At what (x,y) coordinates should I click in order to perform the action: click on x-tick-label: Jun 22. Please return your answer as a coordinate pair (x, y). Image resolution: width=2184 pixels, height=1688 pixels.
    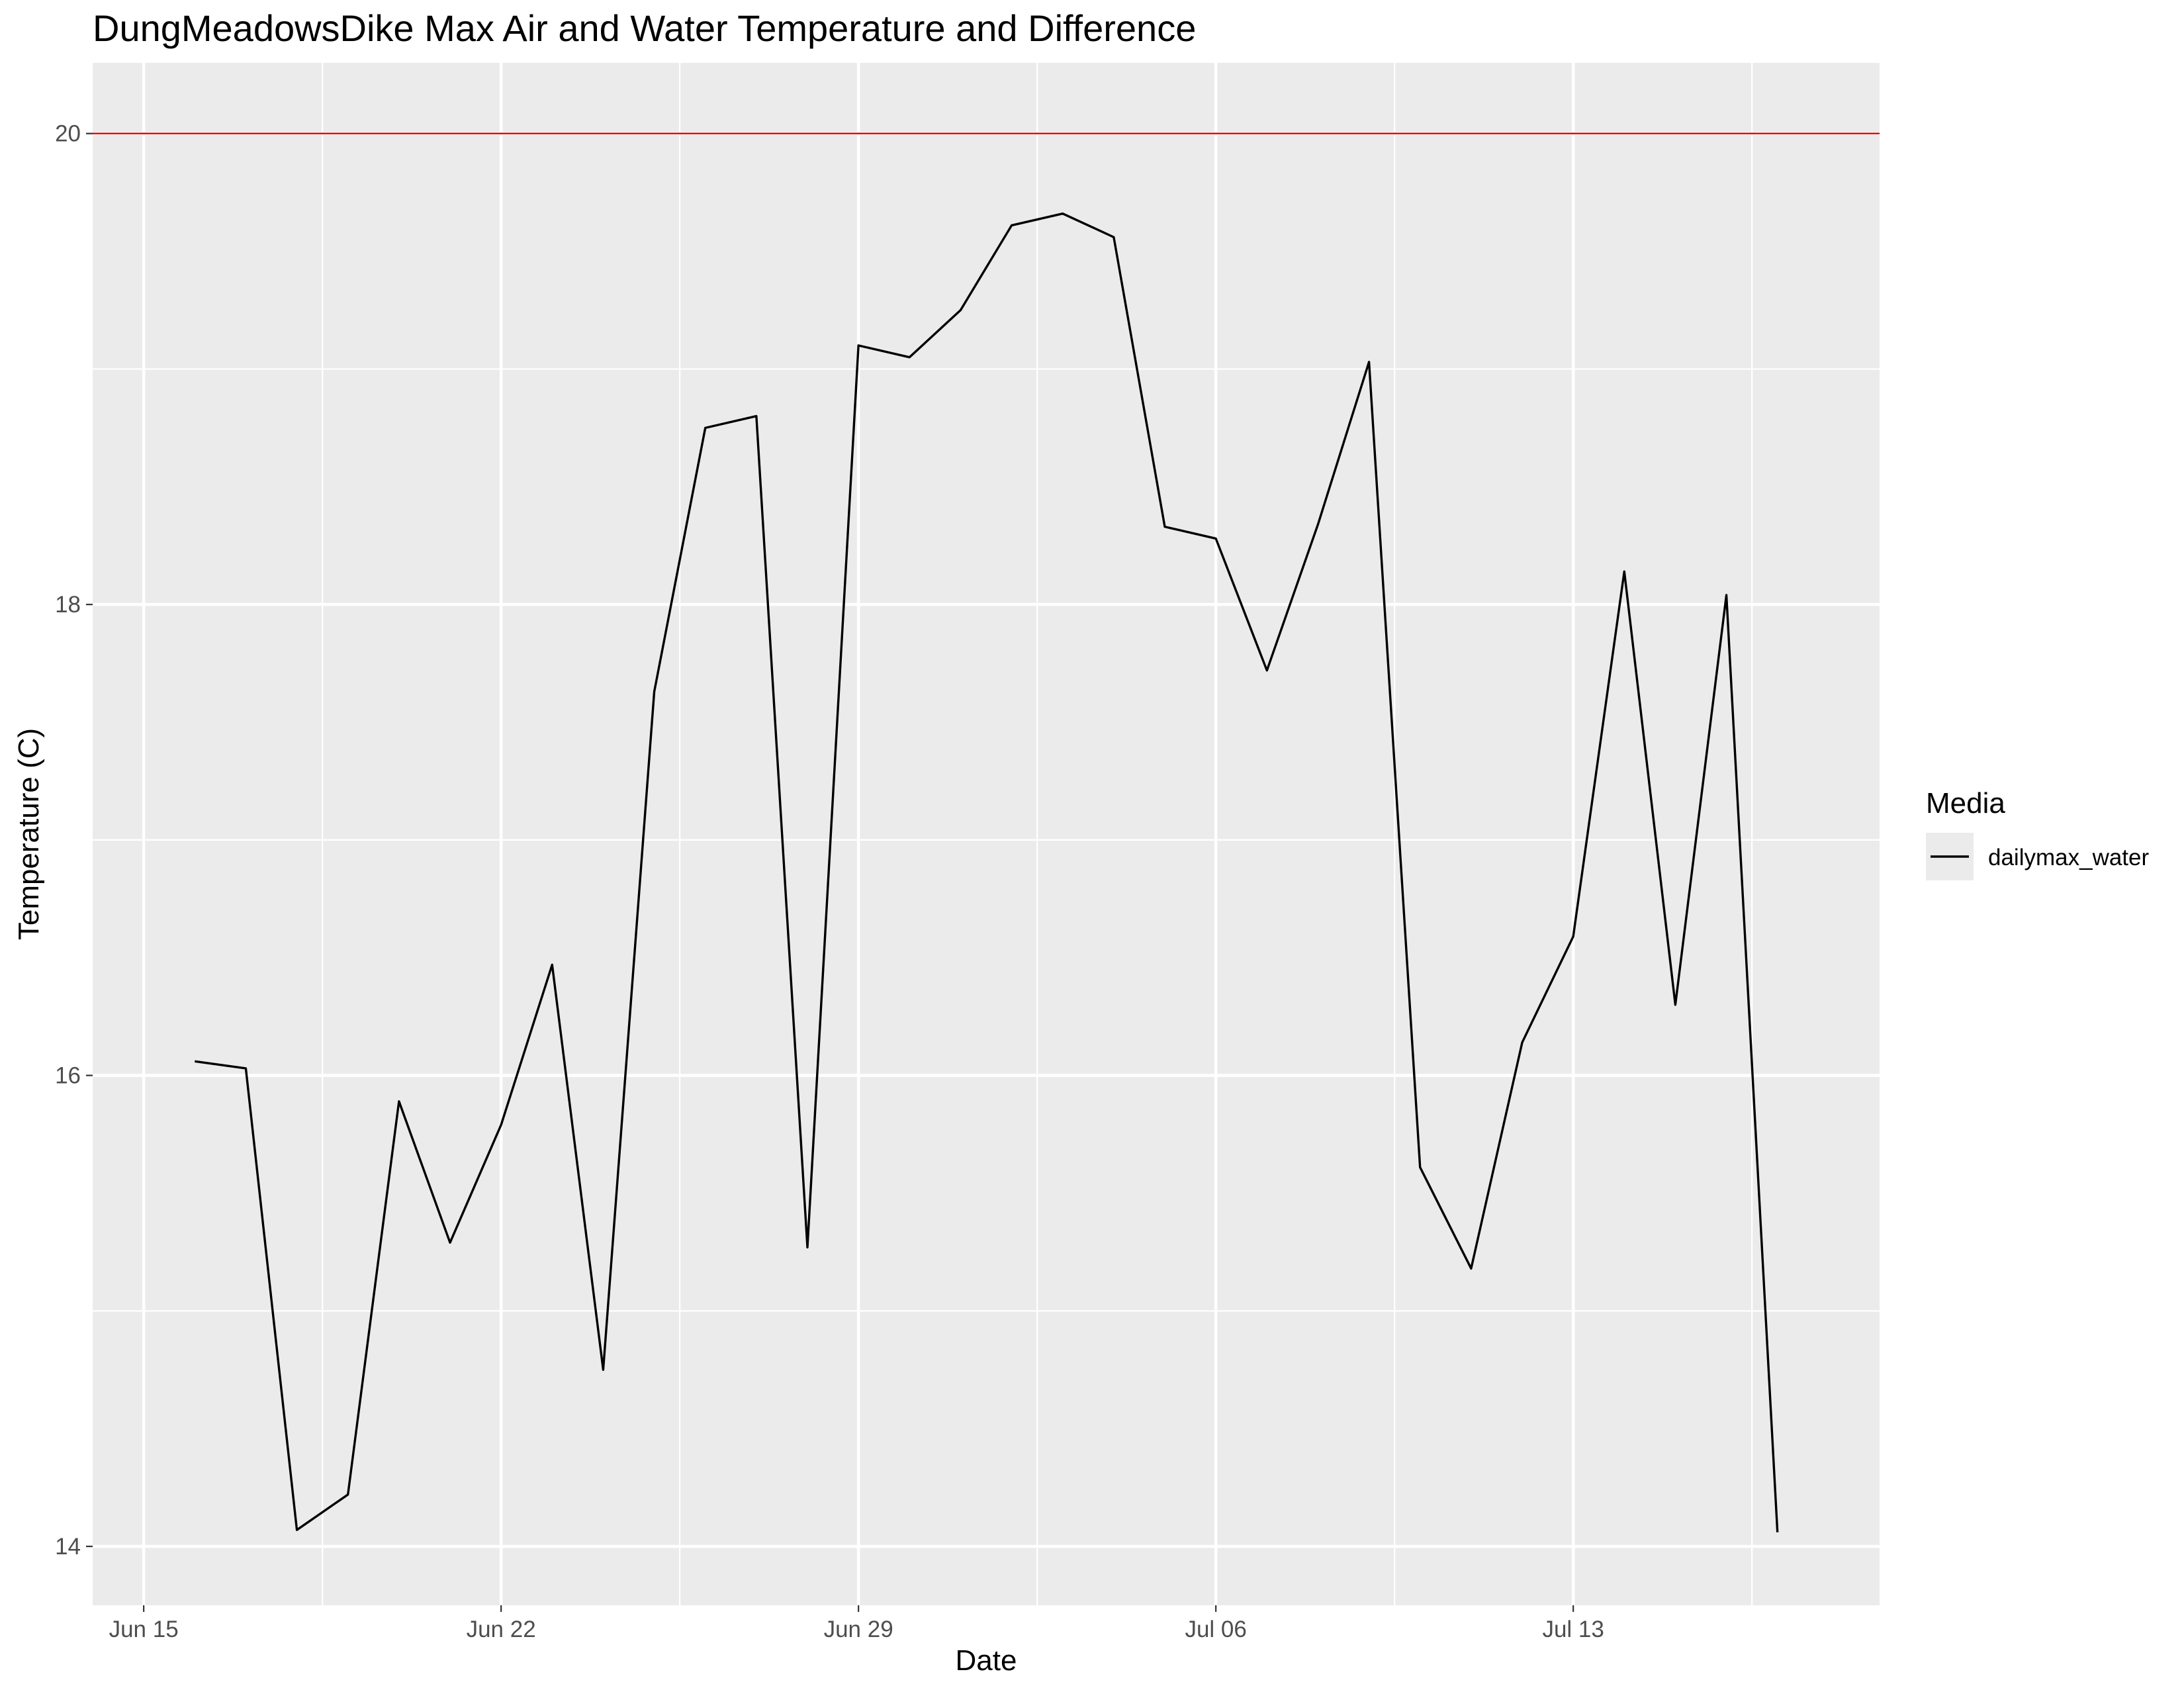
    Looking at the image, I should click on (501, 1629).